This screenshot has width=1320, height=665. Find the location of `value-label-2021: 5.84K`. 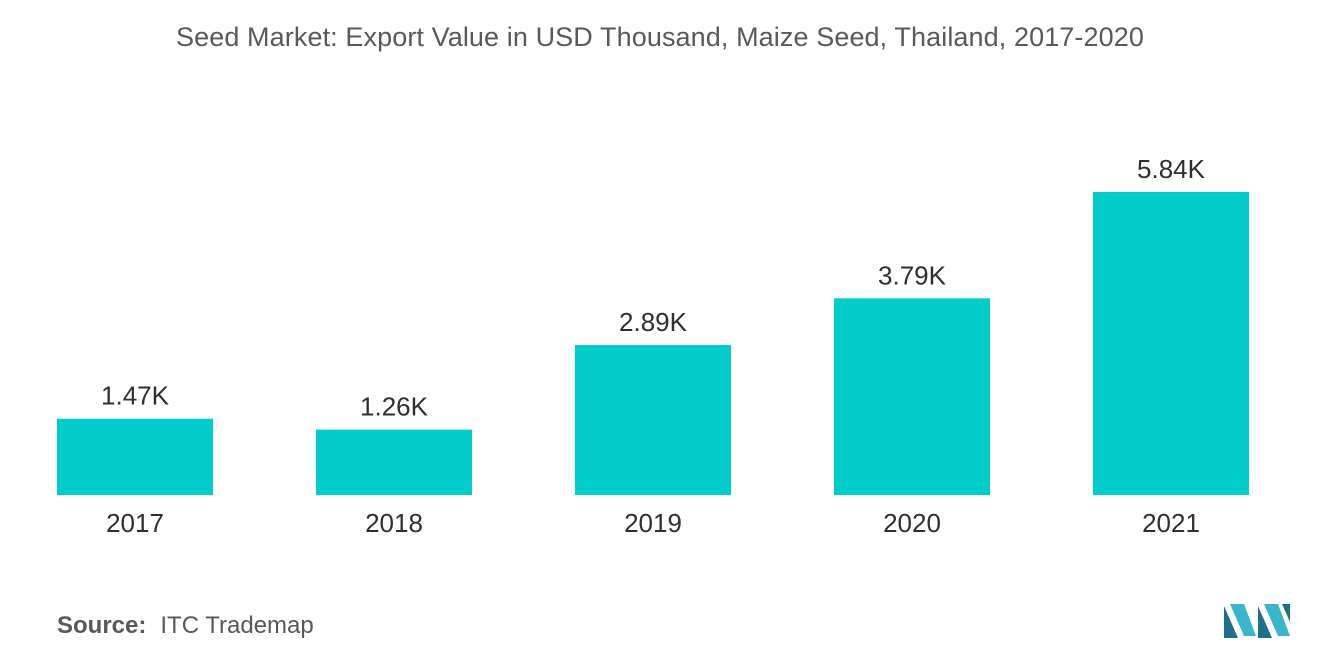

value-label-2021: 5.84K is located at coordinates (1171, 169).